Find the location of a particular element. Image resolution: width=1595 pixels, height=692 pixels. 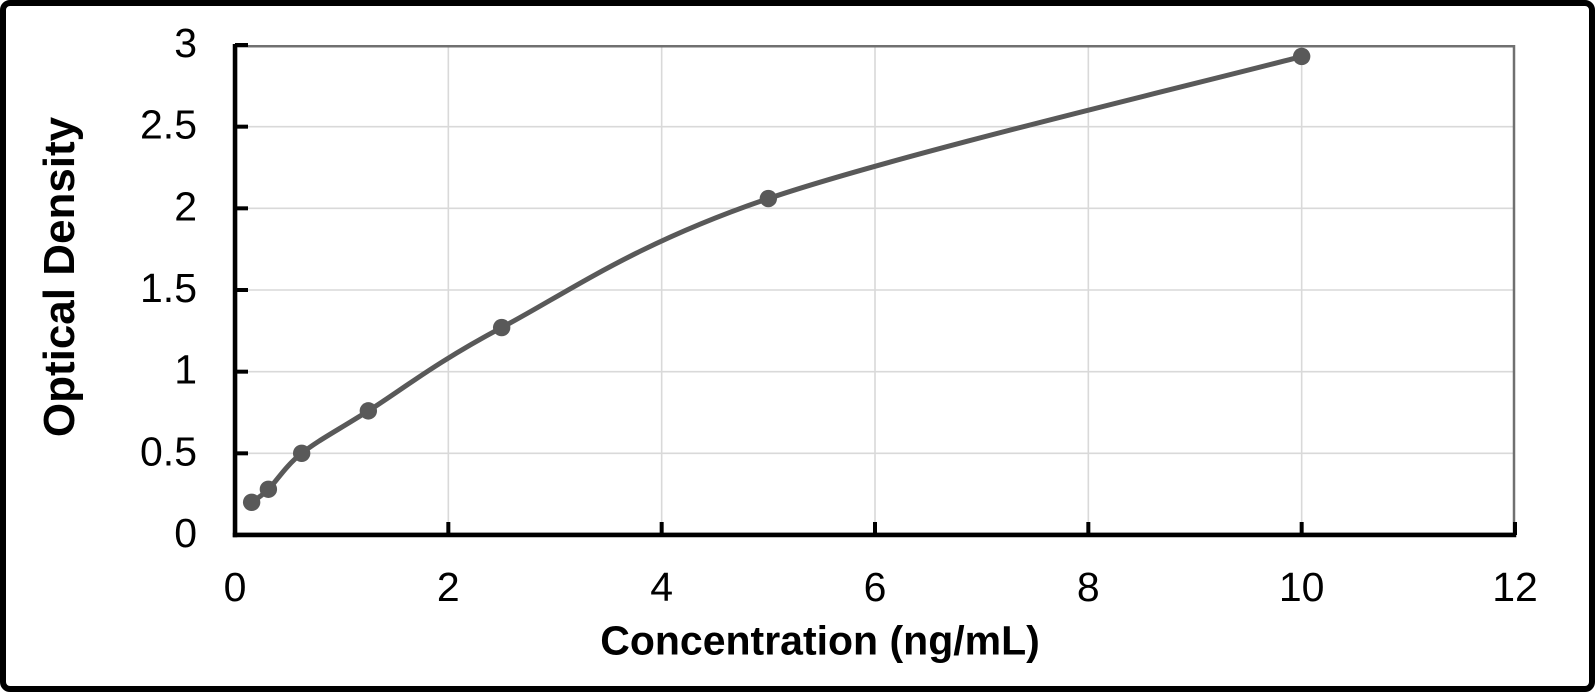

x-tick-label: 12 is located at coordinates (1515, 587).